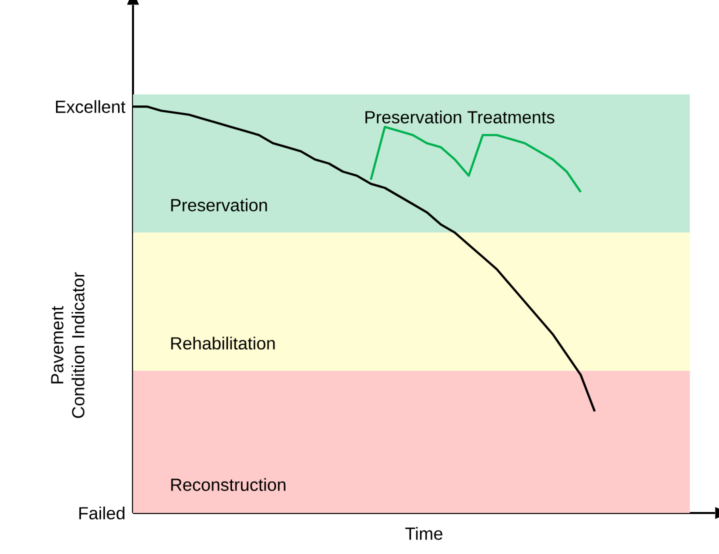 Image resolution: width=719 pixels, height=554 pixels. Describe the element at coordinates (91, 107) in the screenshot. I see `text: Excellent` at that location.